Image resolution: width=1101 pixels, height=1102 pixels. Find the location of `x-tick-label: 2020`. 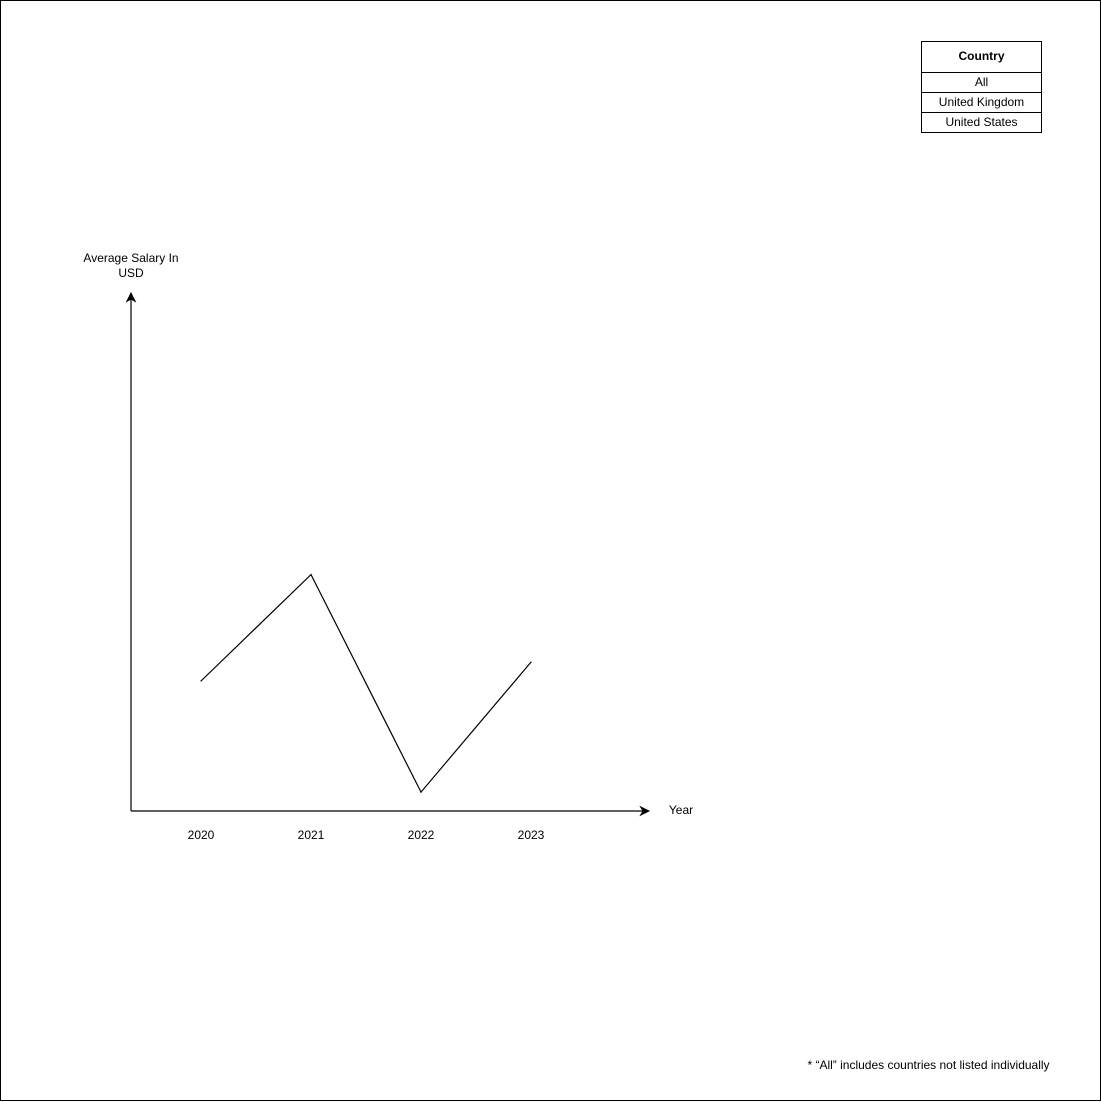

x-tick-label: 2020 is located at coordinates (201, 835).